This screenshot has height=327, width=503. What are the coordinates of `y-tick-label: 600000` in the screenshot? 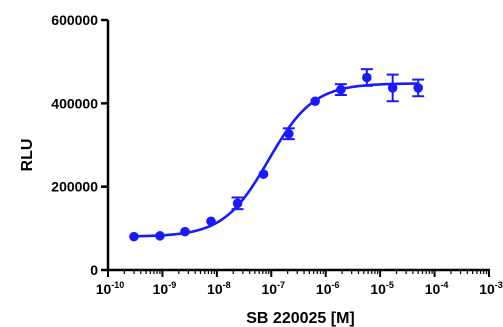 It's located at (74, 20).